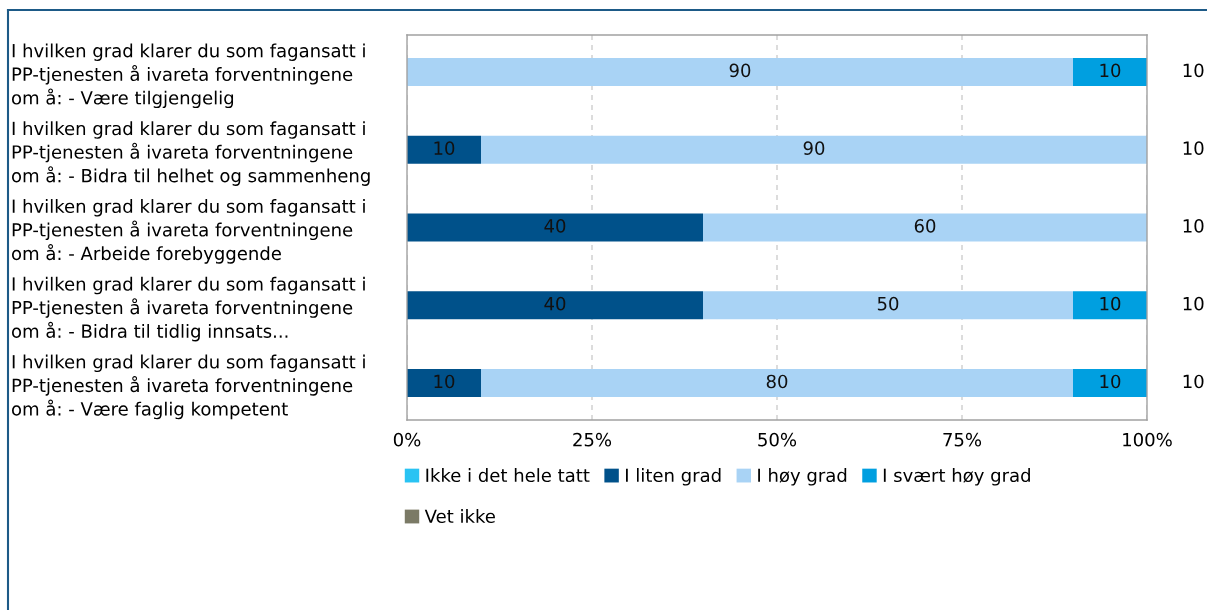  I want to click on data-label: 50, so click(888, 303).